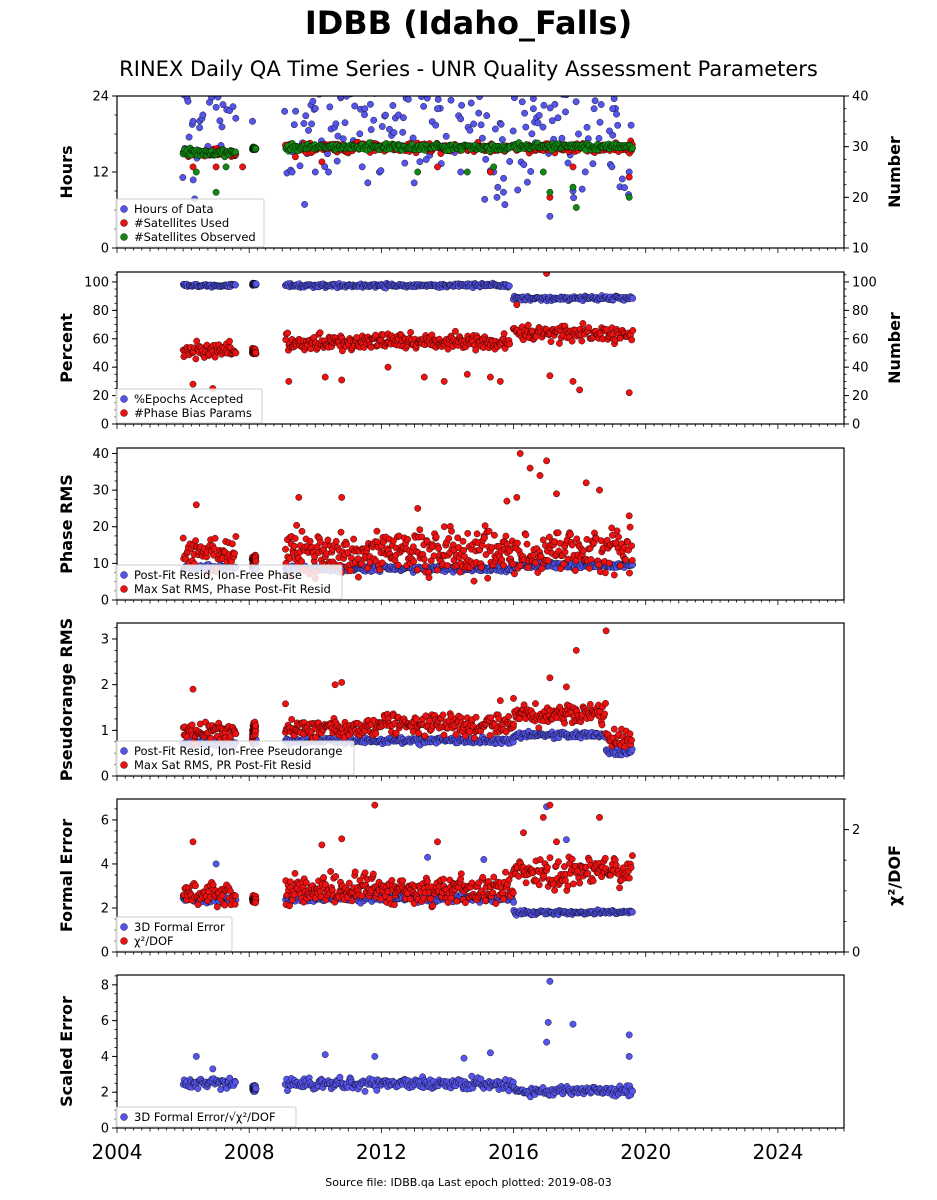 Image resolution: width=937 pixels, height=1200 pixels. Describe the element at coordinates (222, 765) in the screenshot. I see `legend-label: Max Sat RMS, PR Post-Fit Resid` at that location.